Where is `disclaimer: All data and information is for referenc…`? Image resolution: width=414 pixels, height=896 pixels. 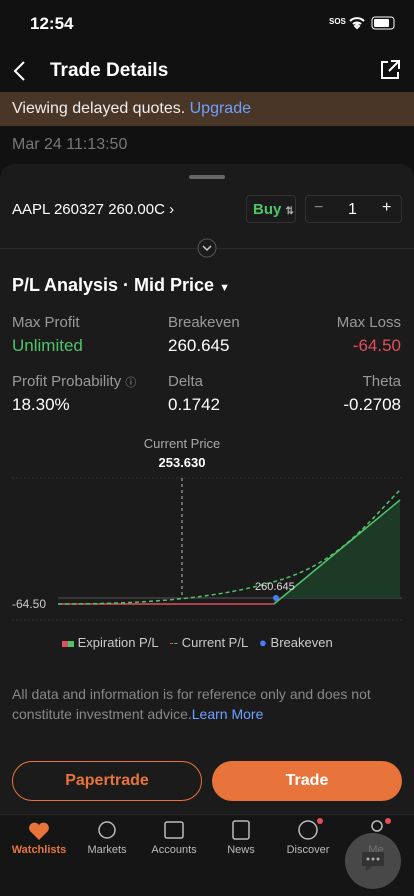
disclaimer: All data and information is for referenc… is located at coordinates (207, 704).